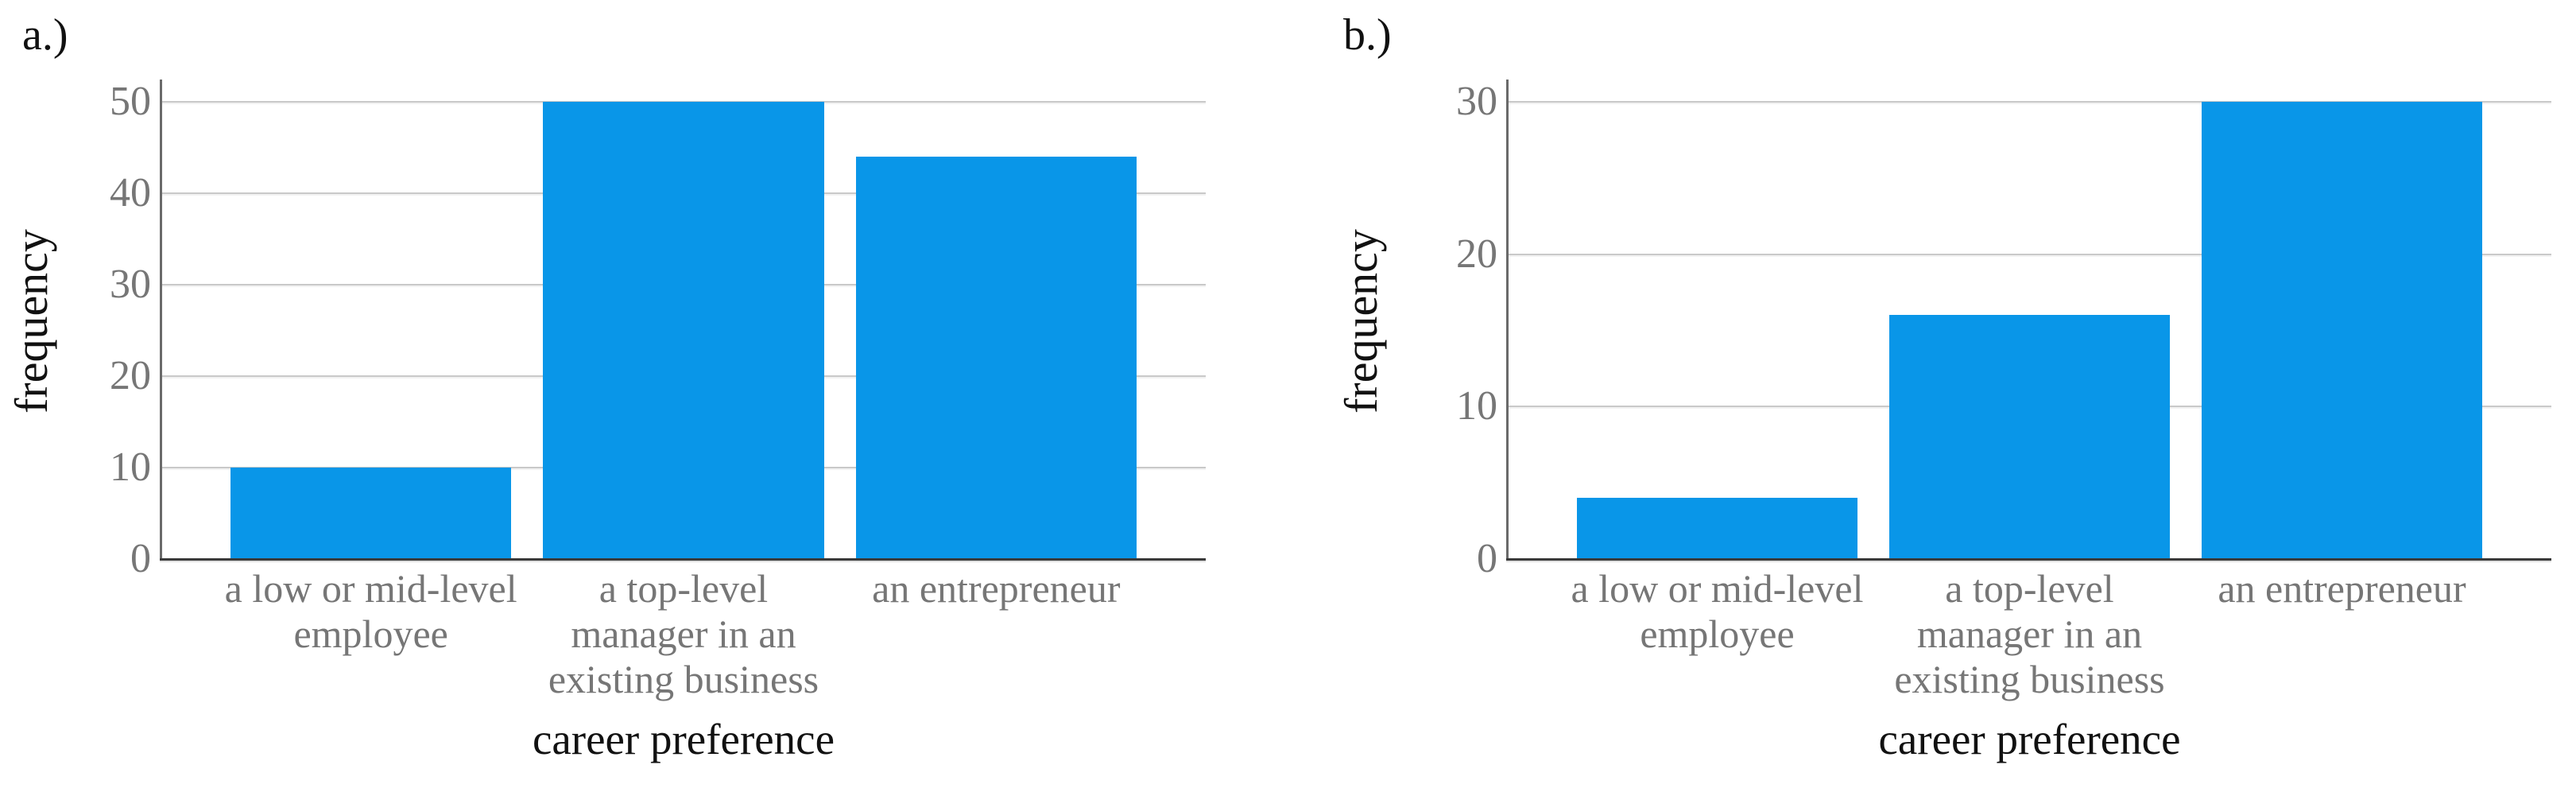  Describe the element at coordinates (45, 35) in the screenshot. I see `panel-label: a.)` at that location.